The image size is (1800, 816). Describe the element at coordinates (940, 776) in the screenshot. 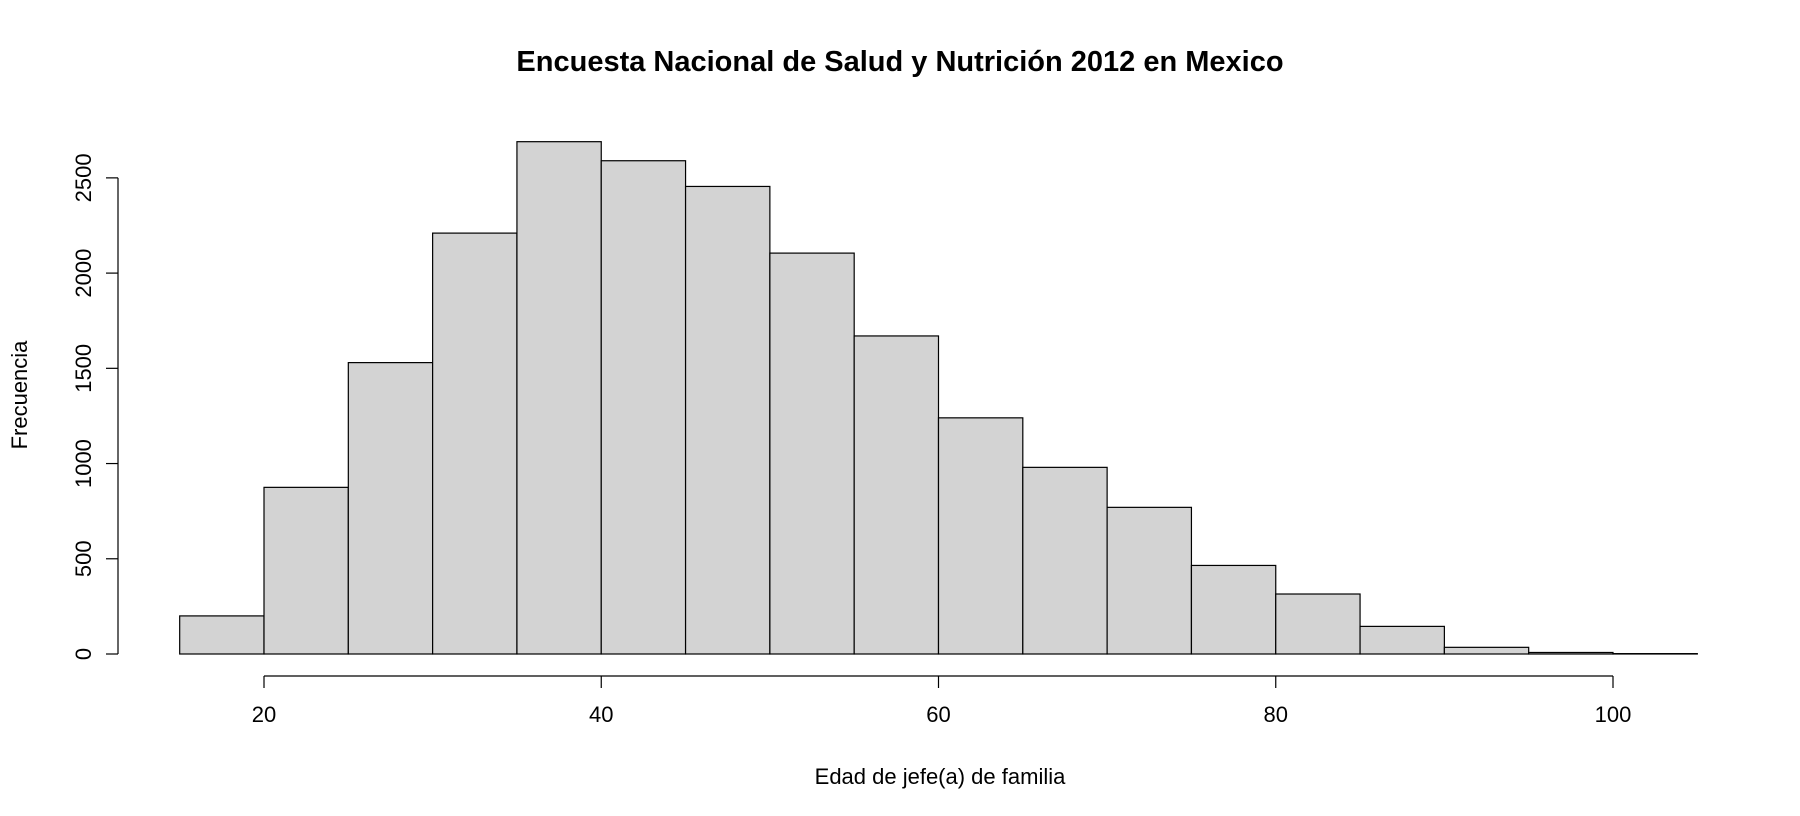

I see `x-axis-label: Edad de jefe(a) de familia` at that location.